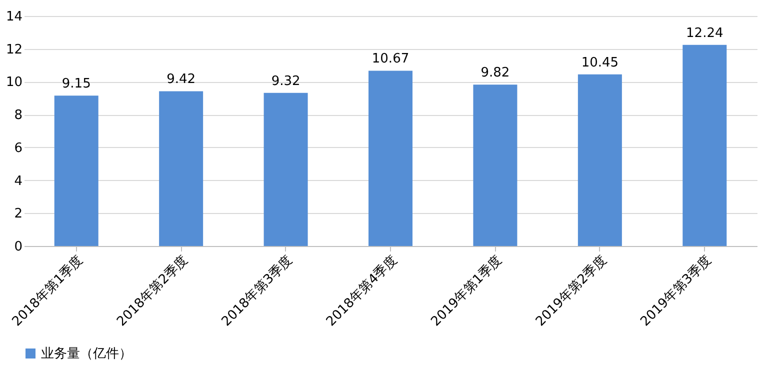 This screenshot has height=366, width=767. I want to click on data-label: 9.82, so click(495, 73).